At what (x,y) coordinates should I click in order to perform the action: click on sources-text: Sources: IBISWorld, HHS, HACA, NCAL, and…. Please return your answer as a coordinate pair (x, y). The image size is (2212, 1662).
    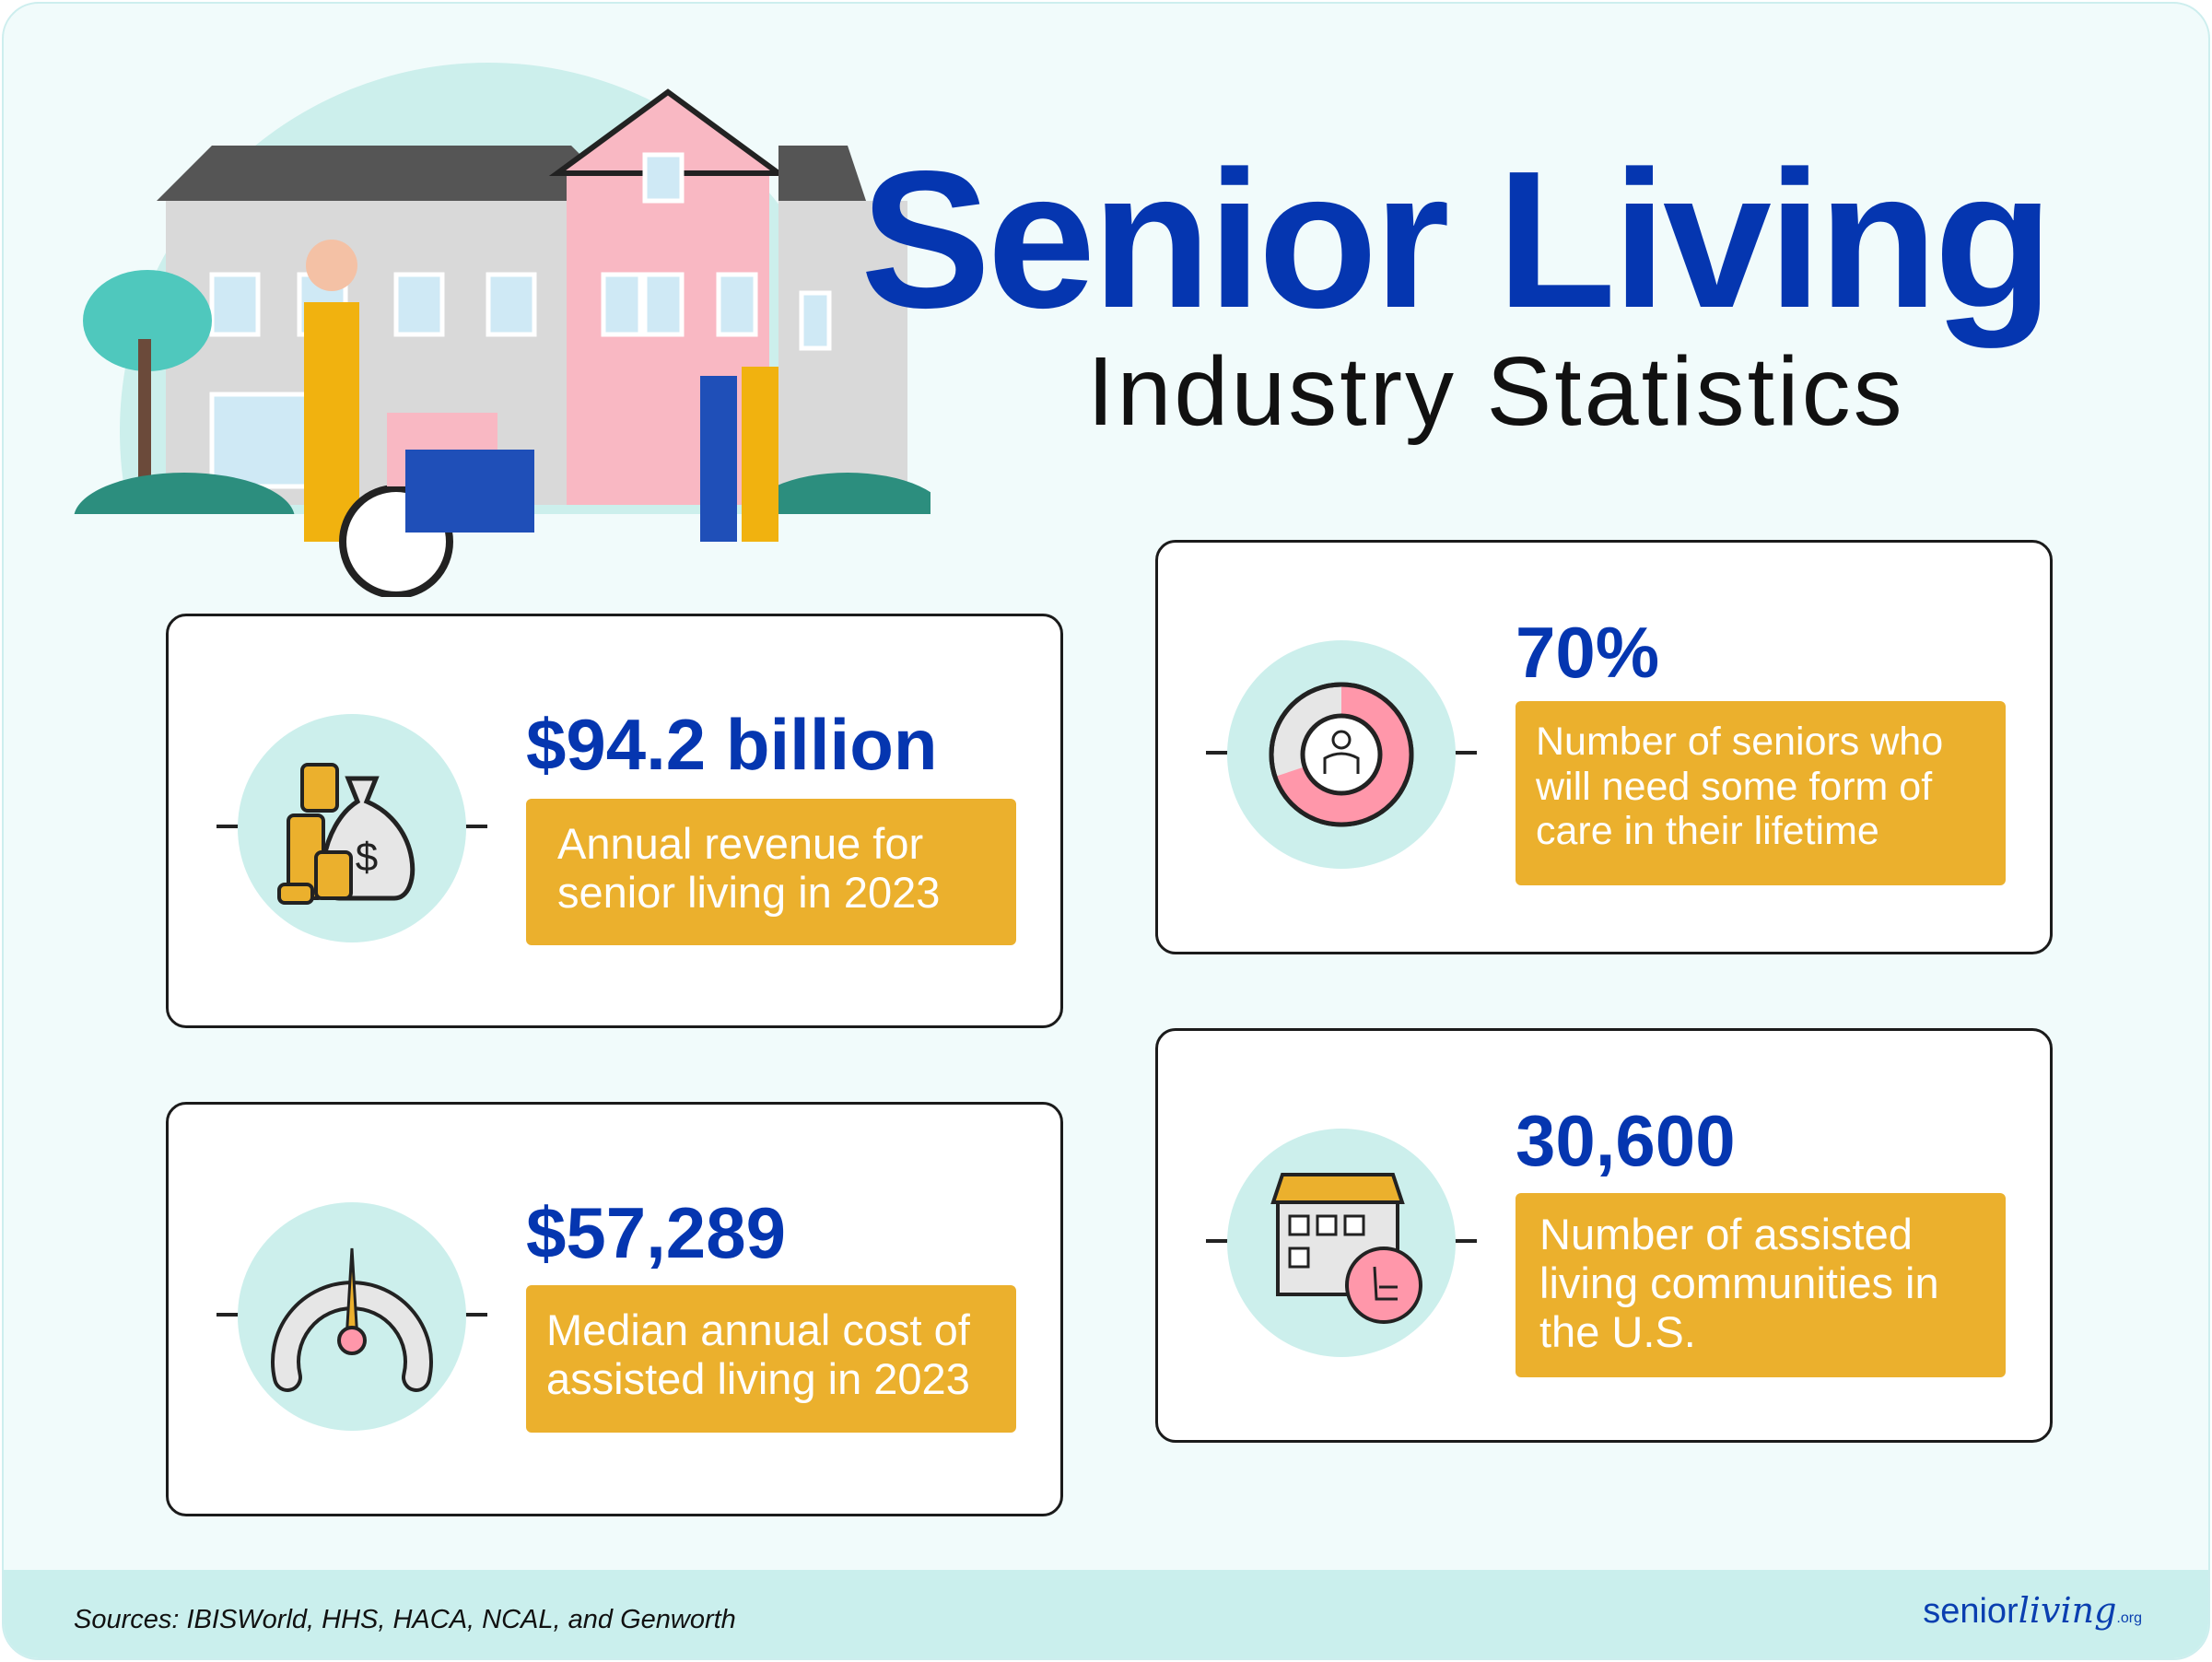
    Looking at the image, I should click on (405, 1619).